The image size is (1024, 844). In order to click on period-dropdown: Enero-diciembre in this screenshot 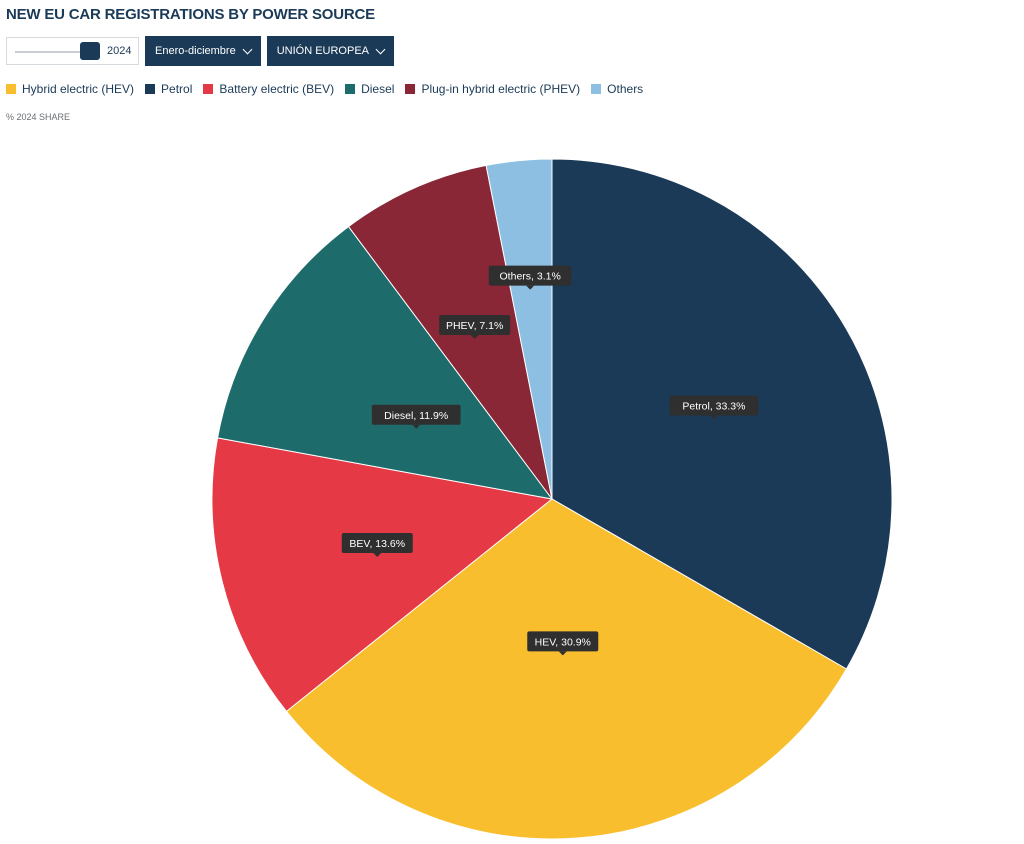, I will do `click(203, 51)`.